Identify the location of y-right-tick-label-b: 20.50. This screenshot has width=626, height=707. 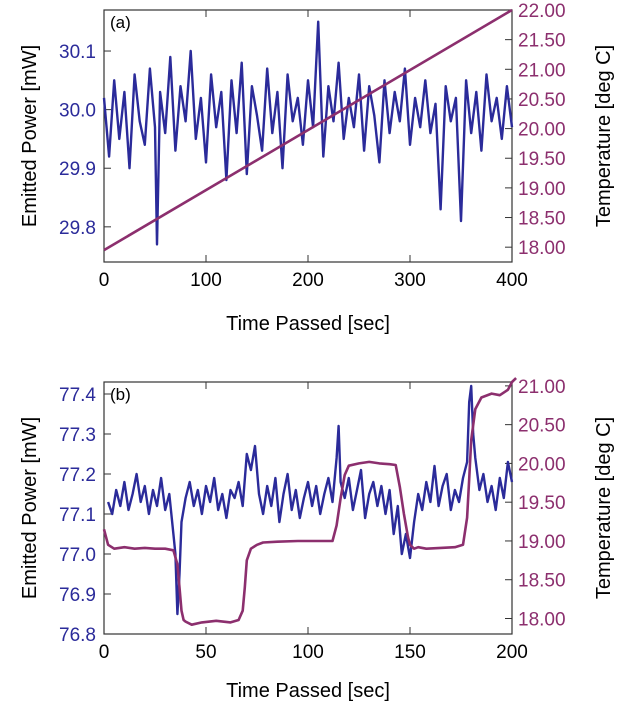
(542, 426).